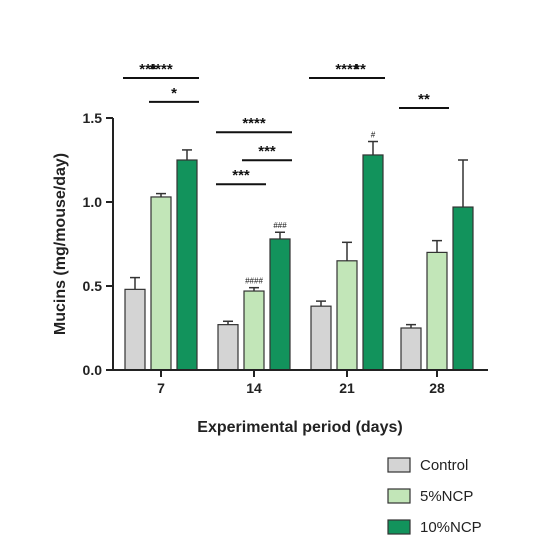  Describe the element at coordinates (399, 496) in the screenshot. I see `legend-swatch-5ncp` at that location.